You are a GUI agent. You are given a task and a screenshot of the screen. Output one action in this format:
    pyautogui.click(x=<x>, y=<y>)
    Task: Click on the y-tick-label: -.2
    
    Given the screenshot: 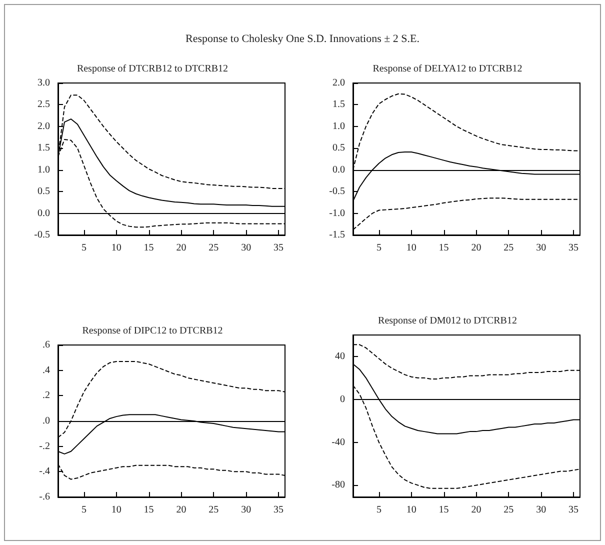 What is the action you would take?
    pyautogui.click(x=44, y=446)
    